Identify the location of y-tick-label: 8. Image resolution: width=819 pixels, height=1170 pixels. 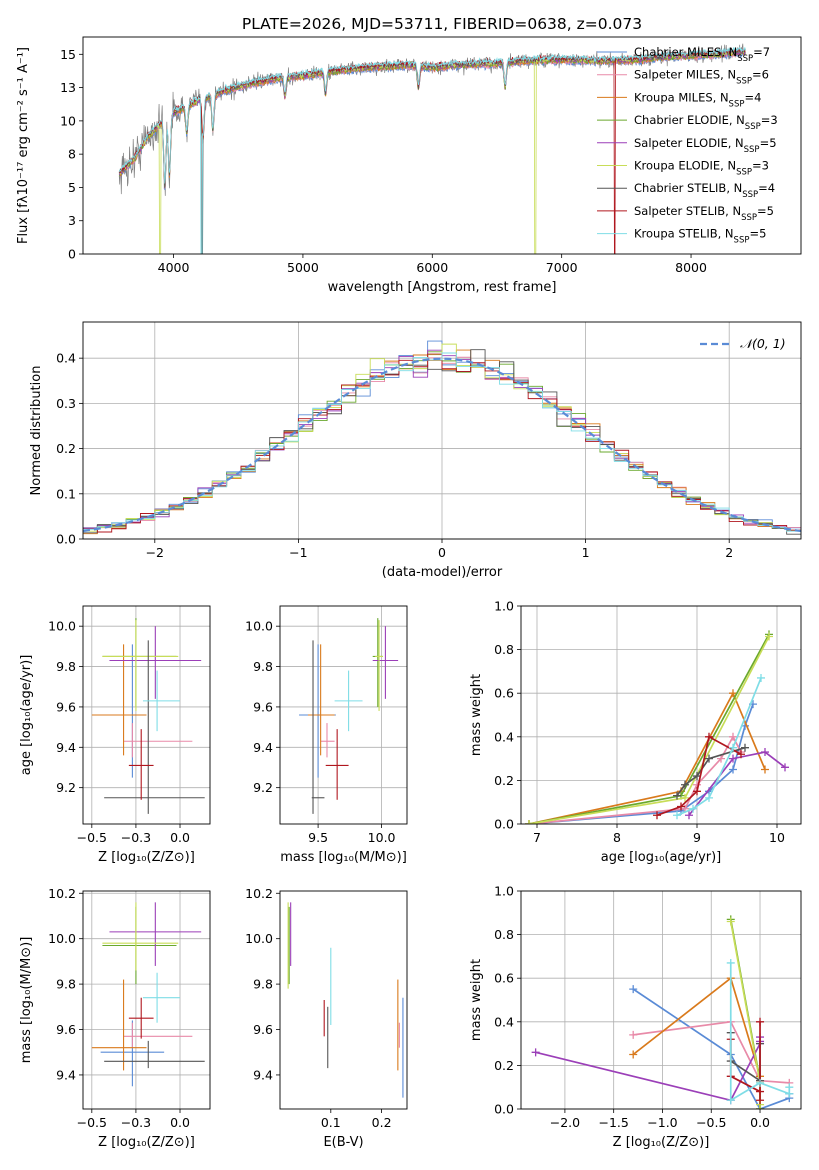
(72, 154).